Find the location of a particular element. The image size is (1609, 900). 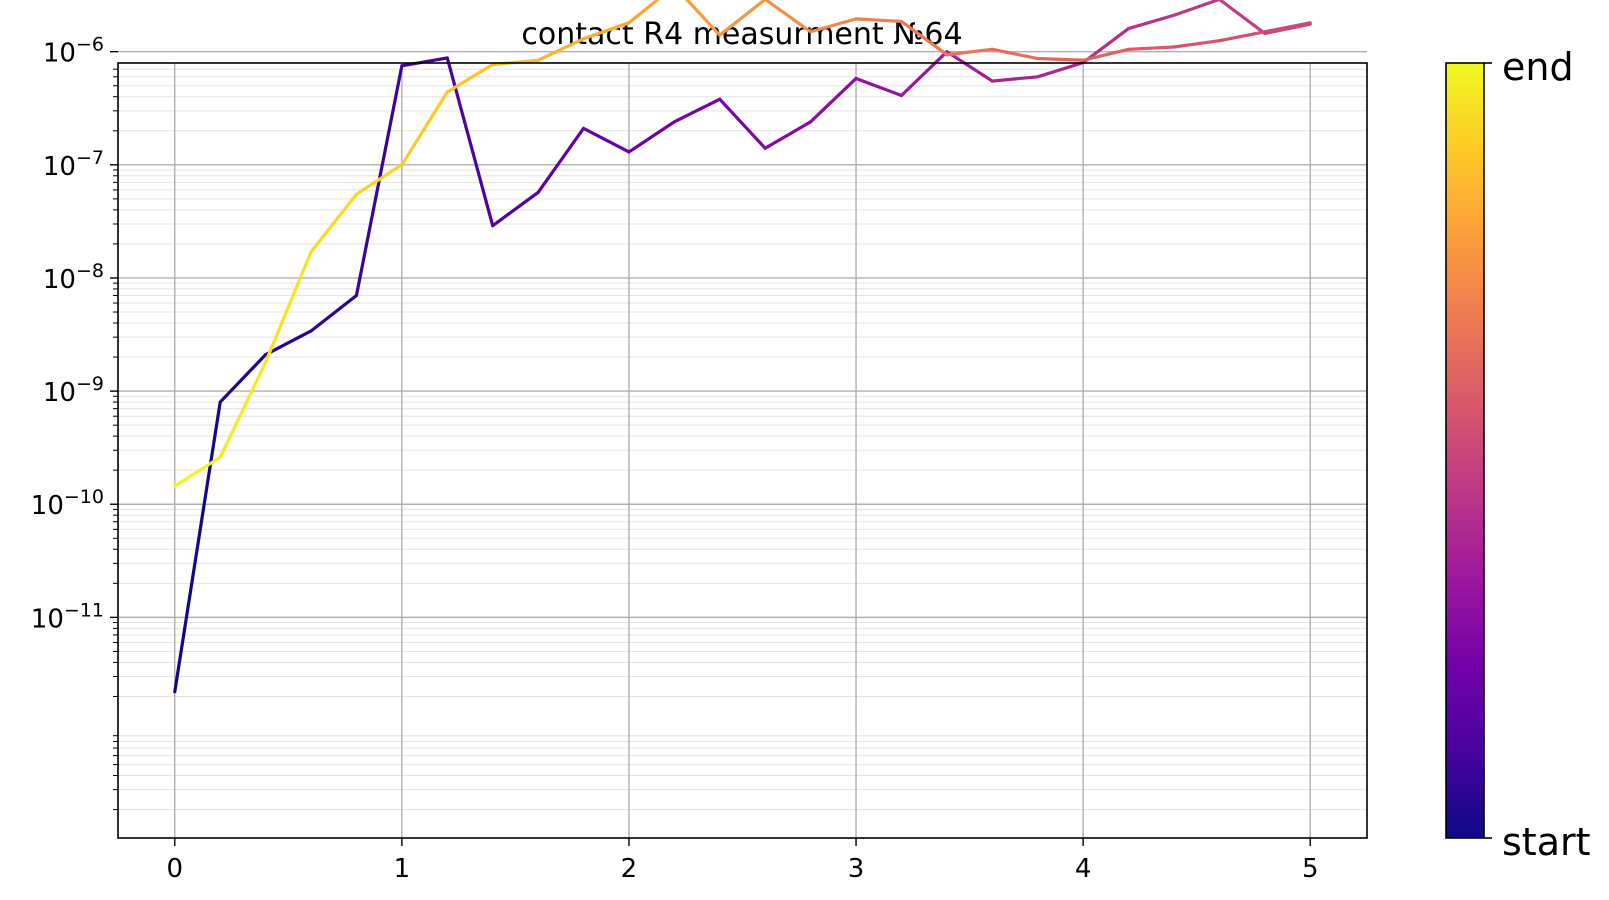

colorbar-label-end: end is located at coordinates (1538, 67).